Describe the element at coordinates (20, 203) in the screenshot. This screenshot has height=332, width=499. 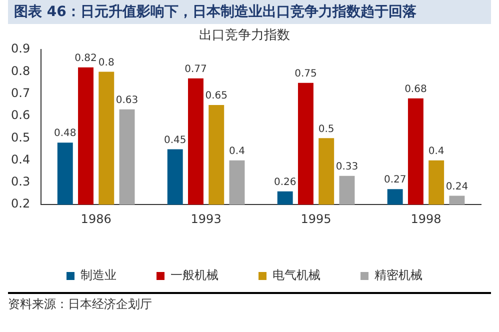
I see `y-tick-label: 0.2` at that location.